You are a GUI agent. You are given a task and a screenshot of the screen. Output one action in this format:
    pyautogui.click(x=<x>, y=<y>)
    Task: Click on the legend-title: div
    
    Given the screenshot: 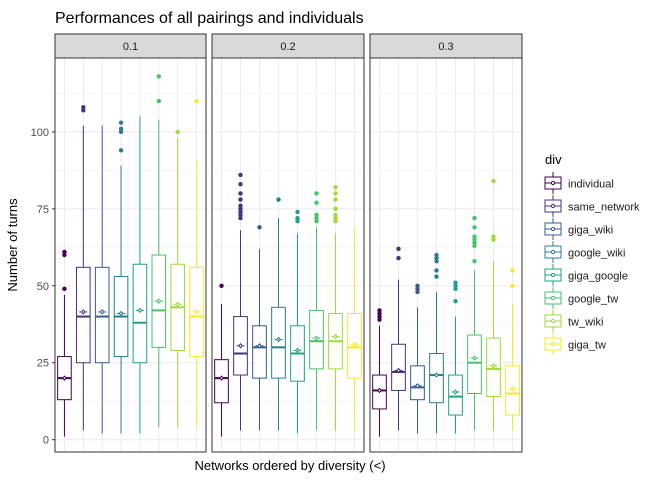 What is the action you would take?
    pyautogui.click(x=553, y=159)
    